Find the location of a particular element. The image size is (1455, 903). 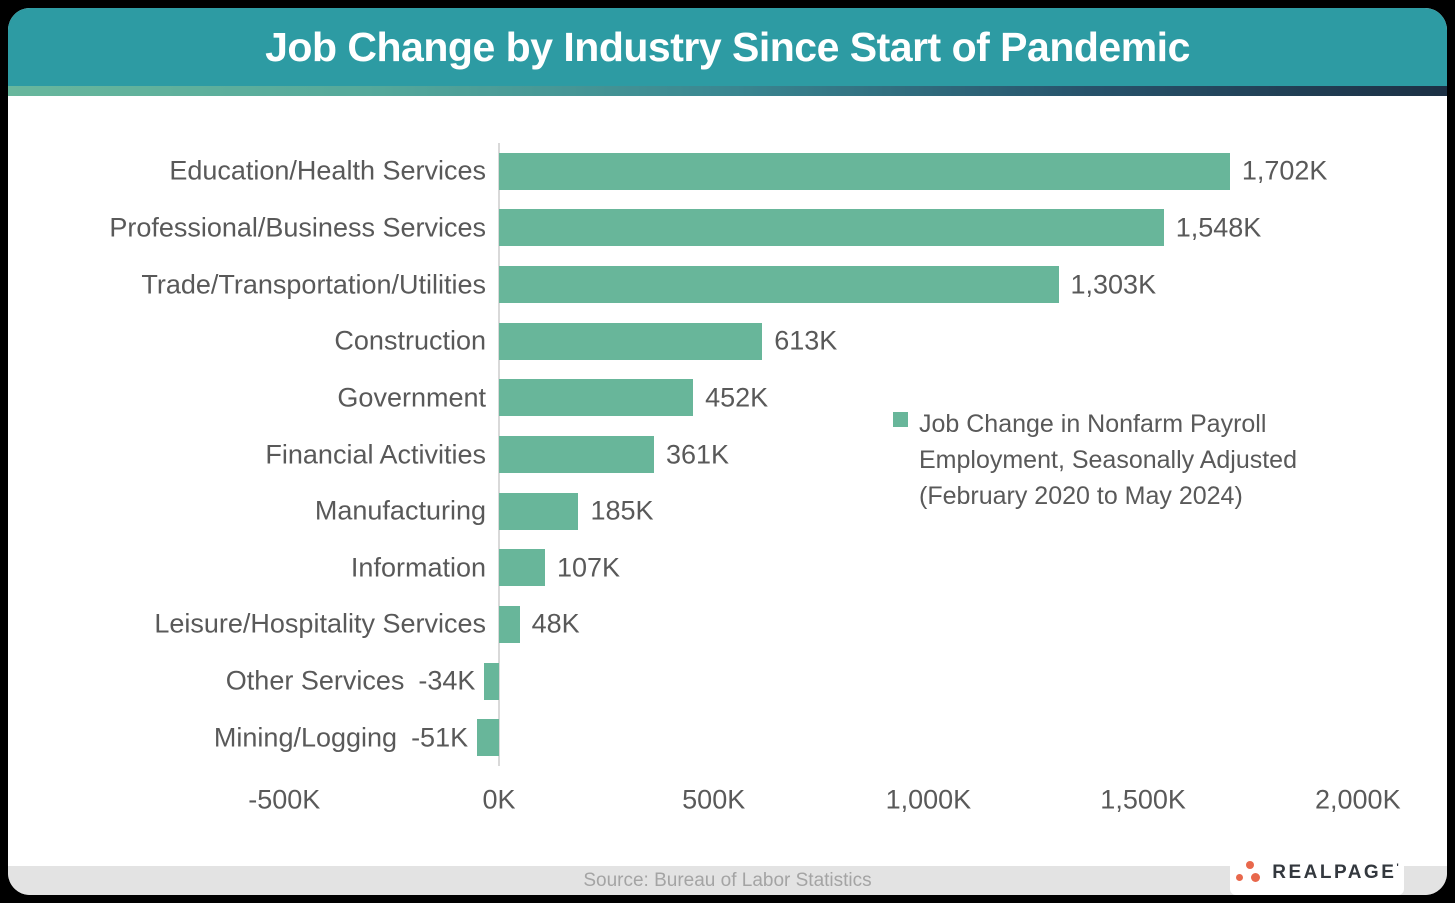

category-label: Construction is located at coordinates (410, 340).